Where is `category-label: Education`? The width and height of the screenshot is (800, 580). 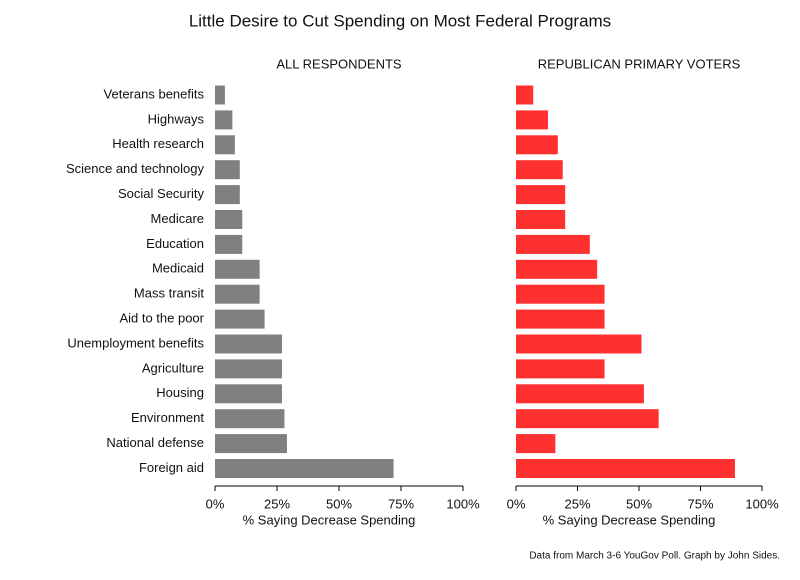 category-label: Education is located at coordinates (175, 243).